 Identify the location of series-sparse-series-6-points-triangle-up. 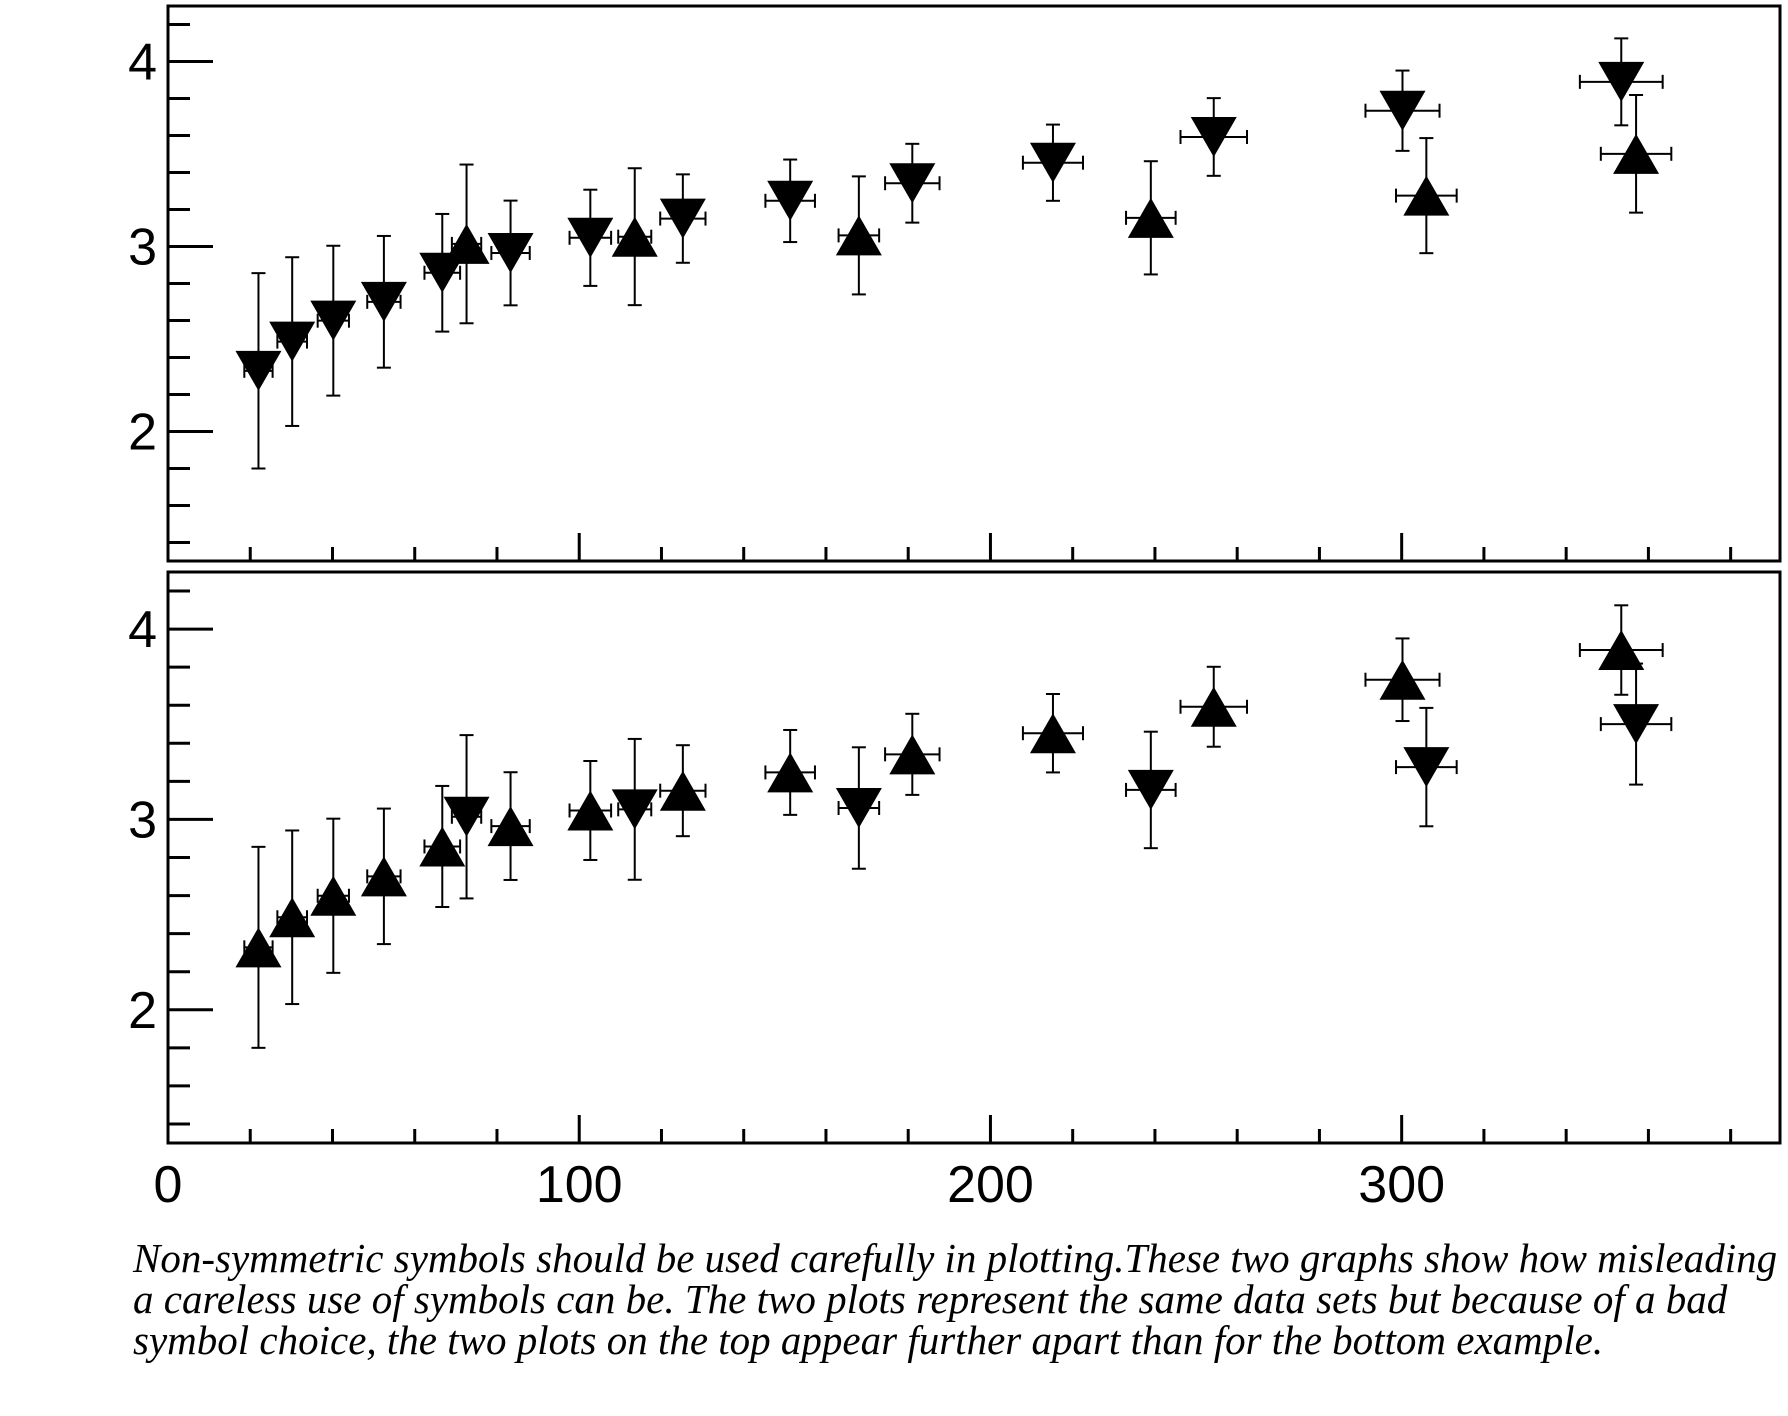
(1058, 209).